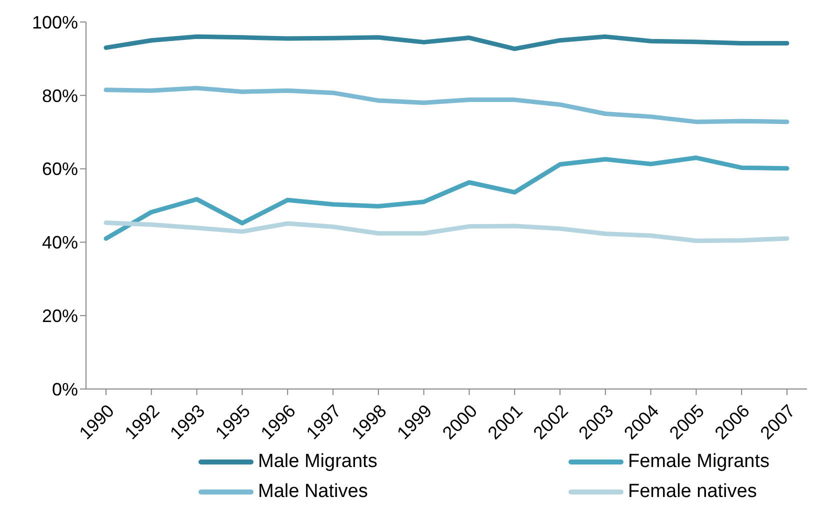 The height and width of the screenshot is (511, 831). I want to click on legend-label: Male Migrants, so click(318, 462).